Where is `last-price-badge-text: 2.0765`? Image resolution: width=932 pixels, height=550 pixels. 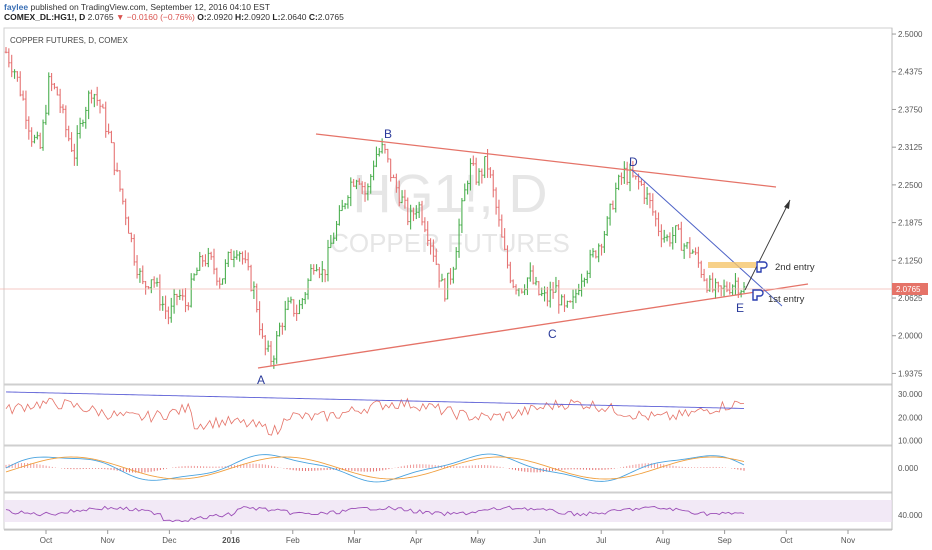
last-price-badge-text: 2.0765 is located at coordinates (908, 289).